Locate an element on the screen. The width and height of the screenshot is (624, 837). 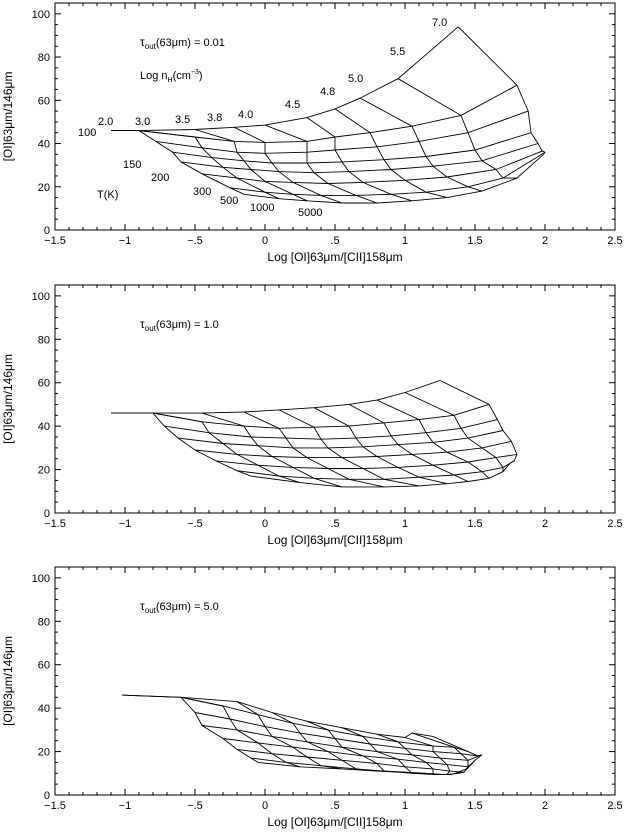
density-label: 3.5 is located at coordinates (182, 120).